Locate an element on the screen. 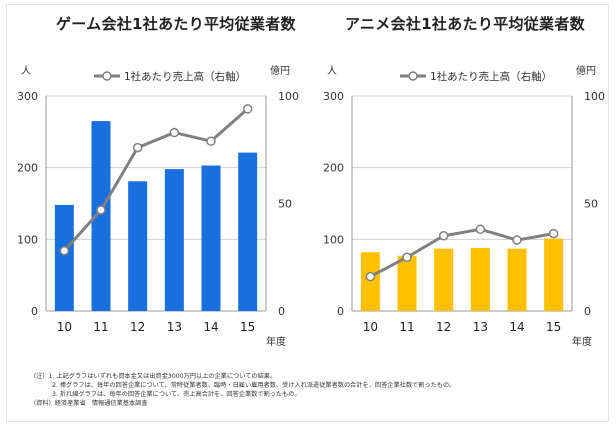  anime-legend-label: 1社あたり売上高（右軸） is located at coordinates (491, 76).